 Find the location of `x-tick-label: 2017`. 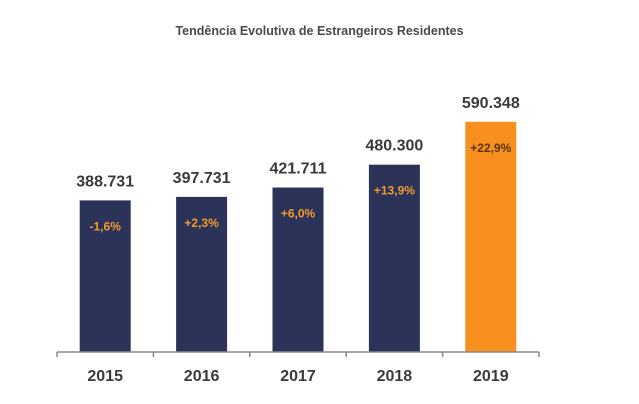

x-tick-label: 2017 is located at coordinates (298, 376).